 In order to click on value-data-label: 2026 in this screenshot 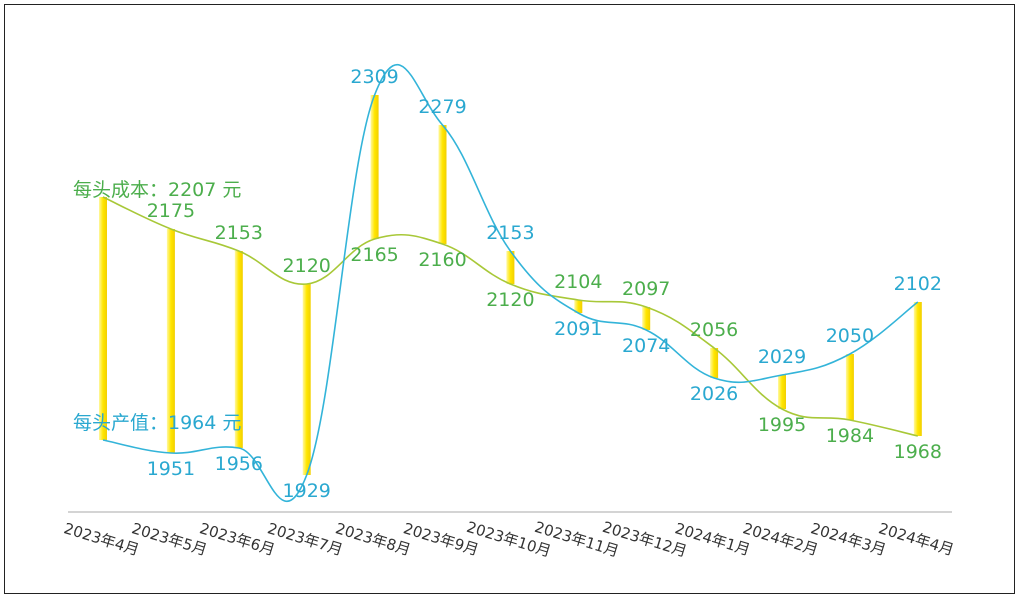, I will do `click(714, 394)`.